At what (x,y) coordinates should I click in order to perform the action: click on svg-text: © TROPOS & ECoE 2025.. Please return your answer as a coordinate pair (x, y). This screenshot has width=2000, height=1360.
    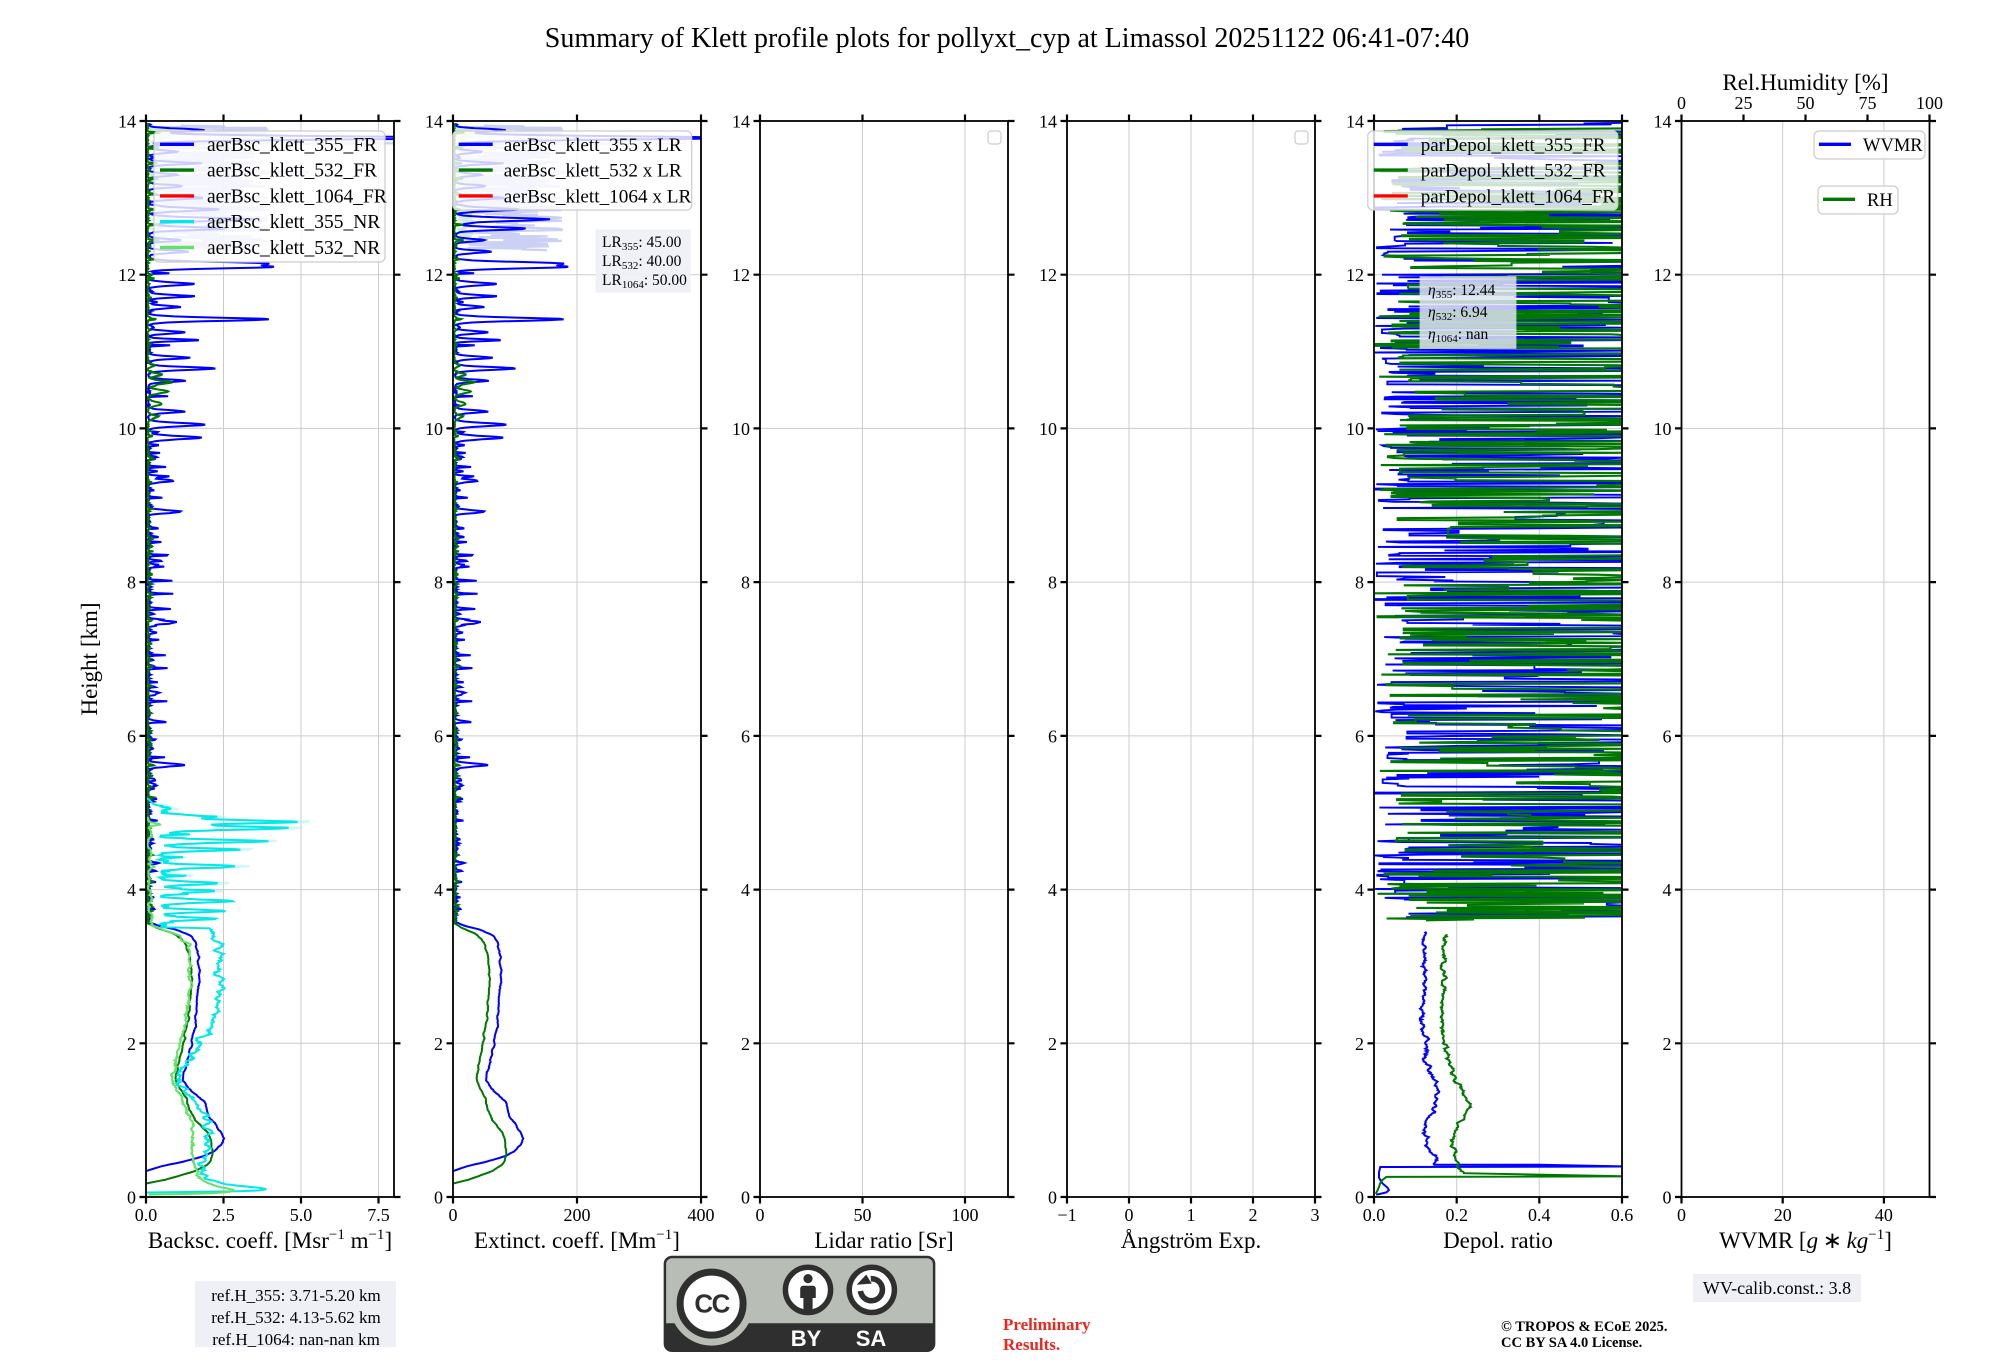
    Looking at the image, I should click on (1584, 1327).